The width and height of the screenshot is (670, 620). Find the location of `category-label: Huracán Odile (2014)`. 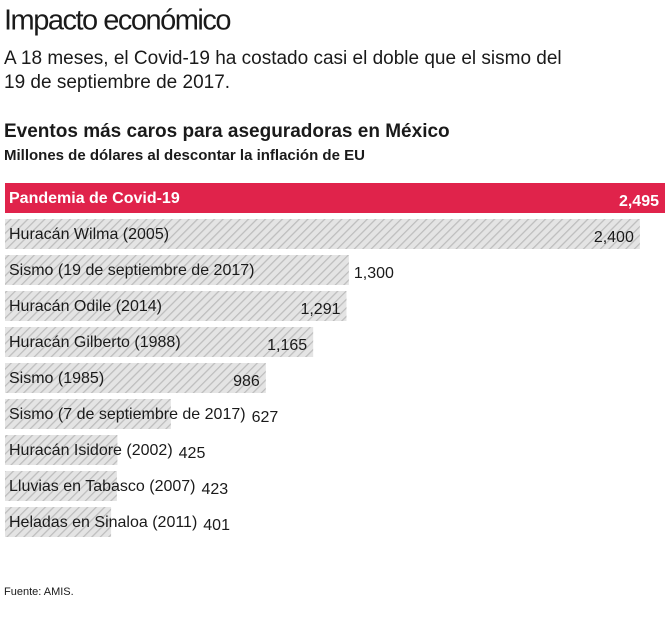

category-label: Huracán Odile (2014) is located at coordinates (85, 306).